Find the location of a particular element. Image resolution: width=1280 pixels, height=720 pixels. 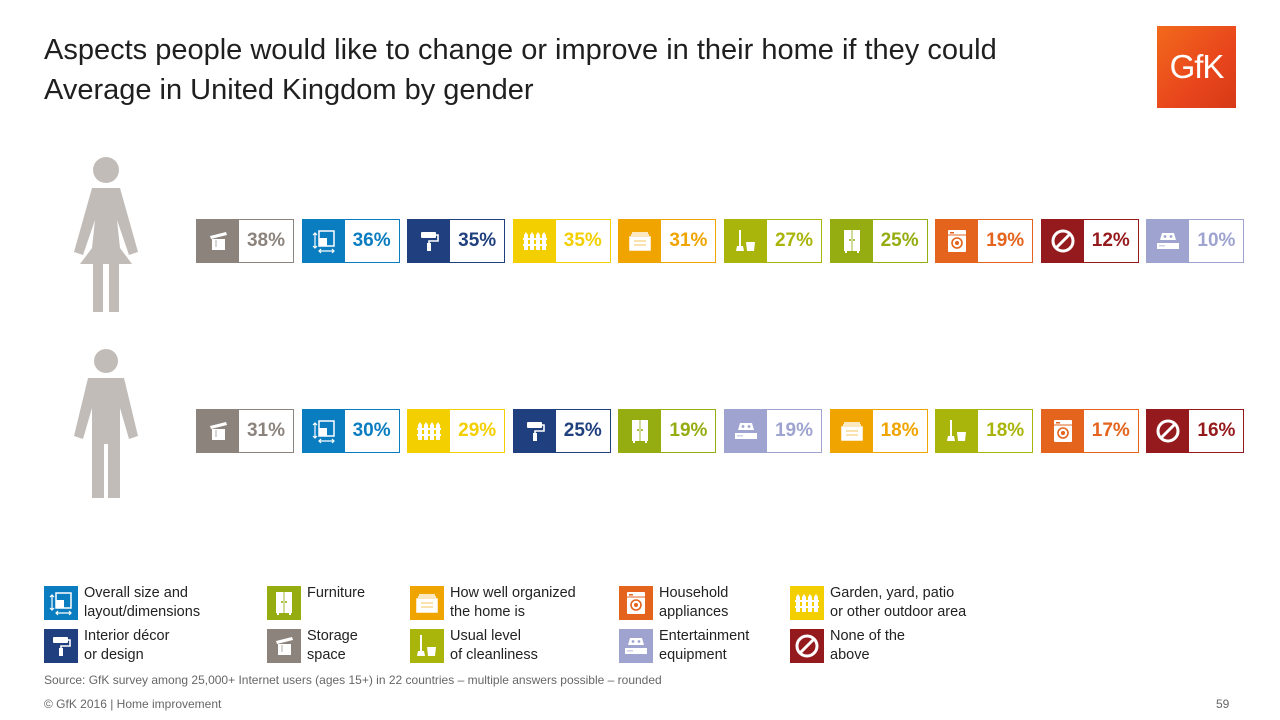

legend-item-appliances: Household appliances is located at coordinates (714, 603).